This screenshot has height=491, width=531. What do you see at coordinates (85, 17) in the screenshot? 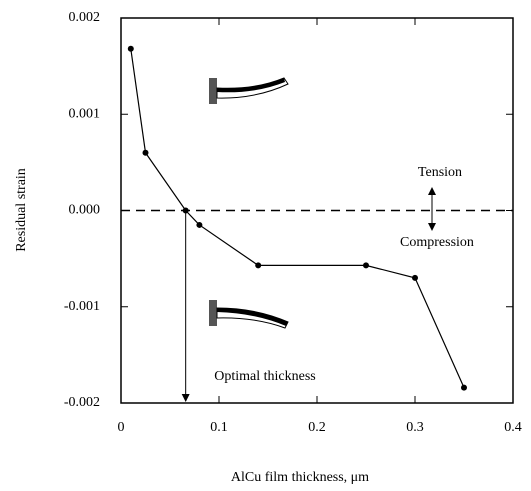
I see `y-tick-label: 0.002` at bounding box center [85, 17].